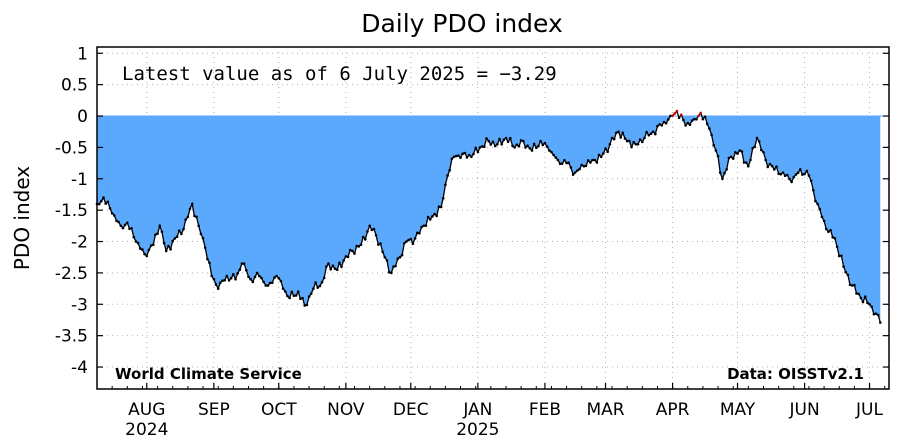  Describe the element at coordinates (462, 23) in the screenshot. I see `chart-title: Daily PDO index` at that location.